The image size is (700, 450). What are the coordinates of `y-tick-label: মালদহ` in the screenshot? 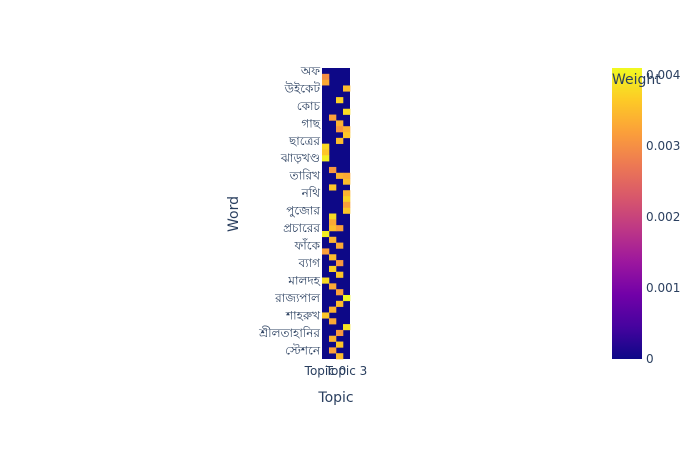 It's located at (303, 280).